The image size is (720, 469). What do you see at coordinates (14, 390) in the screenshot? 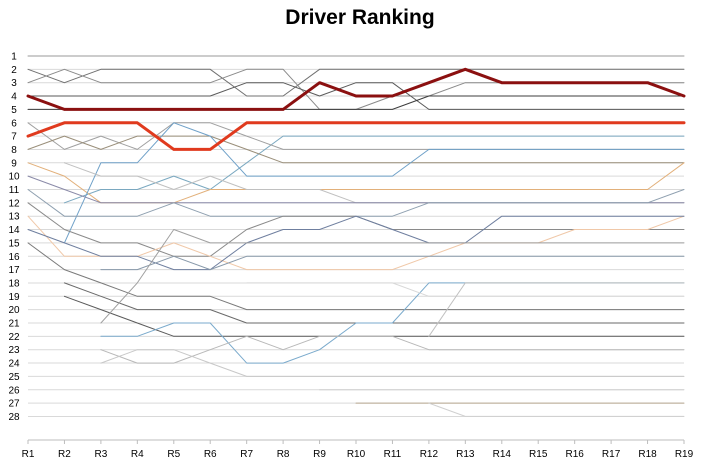
I see `y-tick-label: 26` at bounding box center [14, 390].